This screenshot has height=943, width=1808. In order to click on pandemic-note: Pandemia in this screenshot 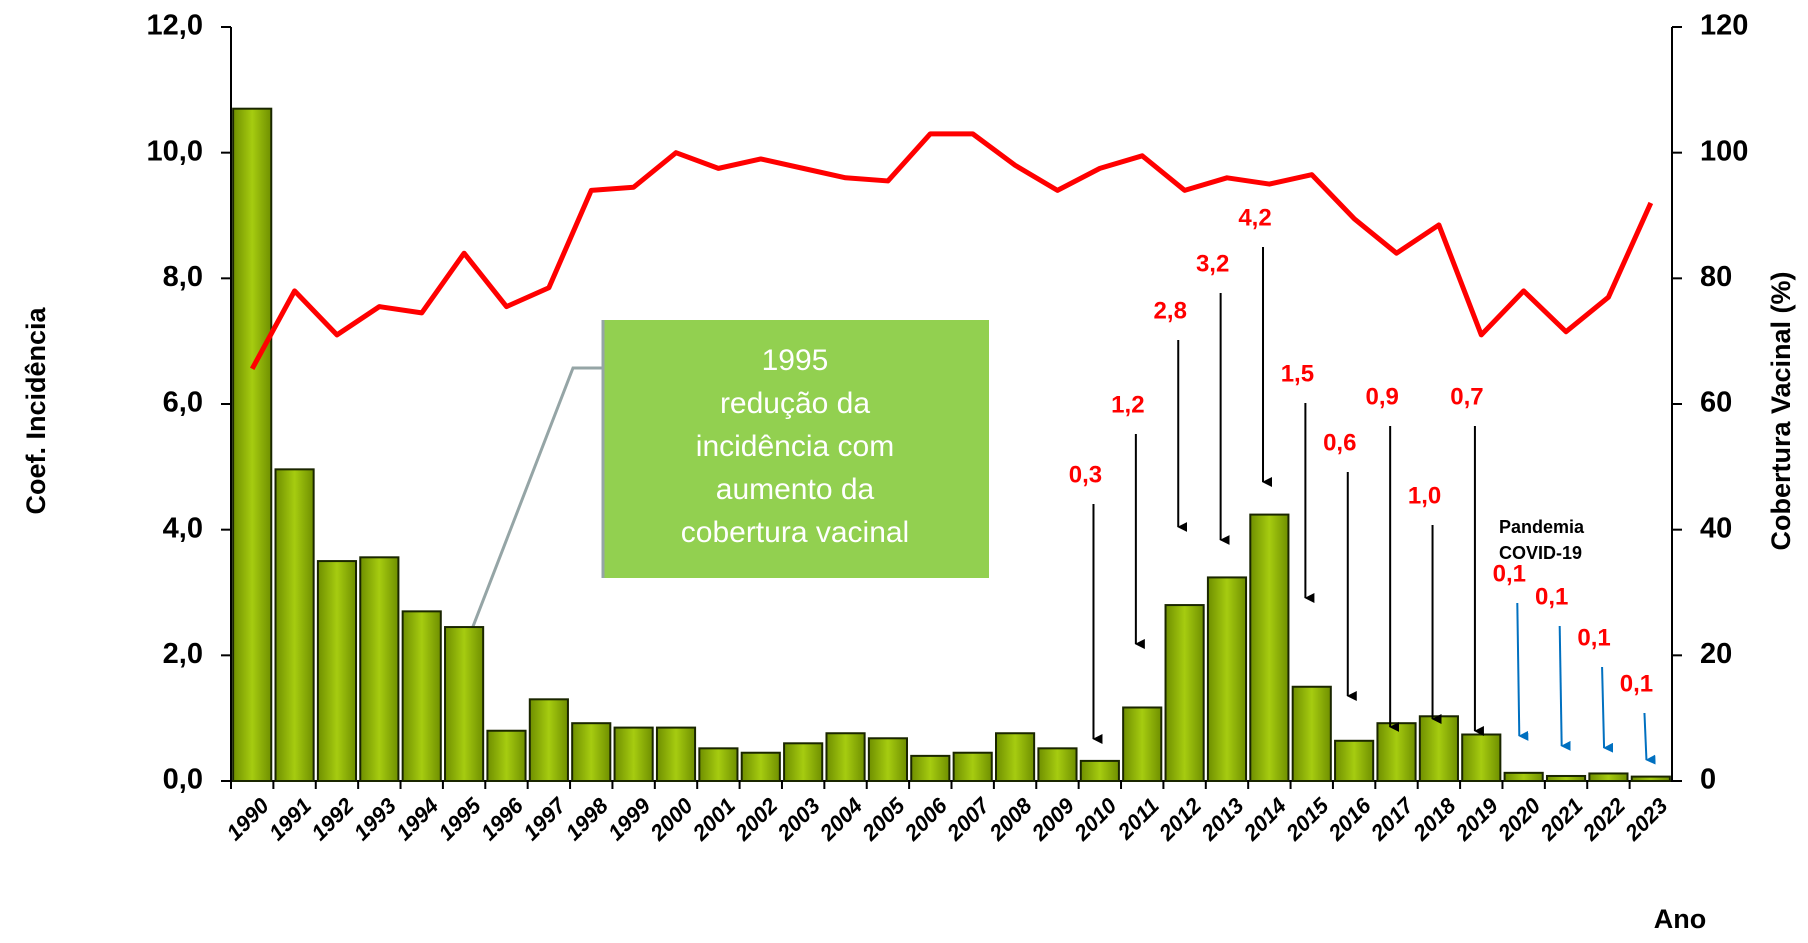, I will do `click(1542, 527)`.